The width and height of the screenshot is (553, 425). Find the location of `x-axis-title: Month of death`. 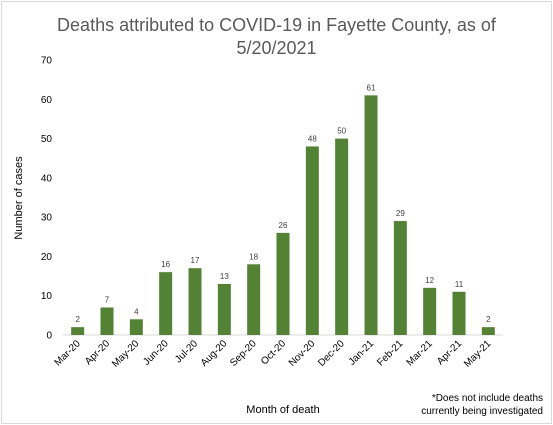

x-axis-title: Month of death is located at coordinates (282, 410).